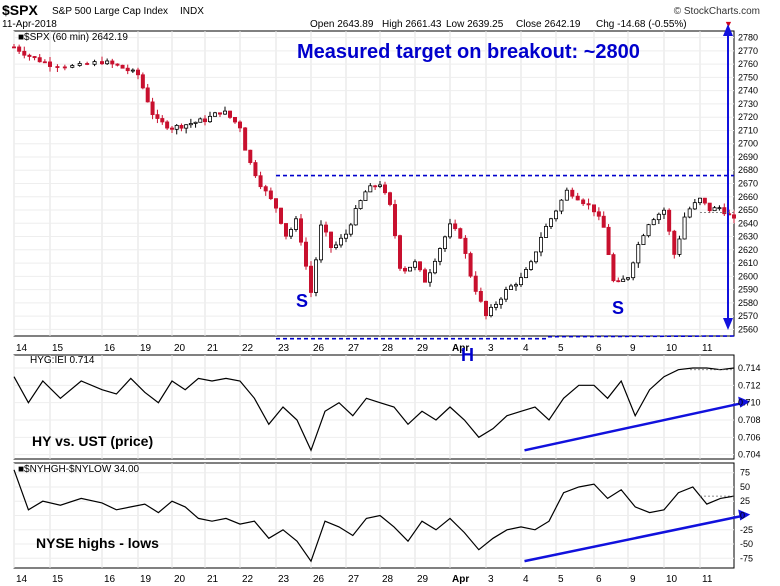 The image size is (780, 586). I want to click on x-tick-label: 15, so click(58, 348).